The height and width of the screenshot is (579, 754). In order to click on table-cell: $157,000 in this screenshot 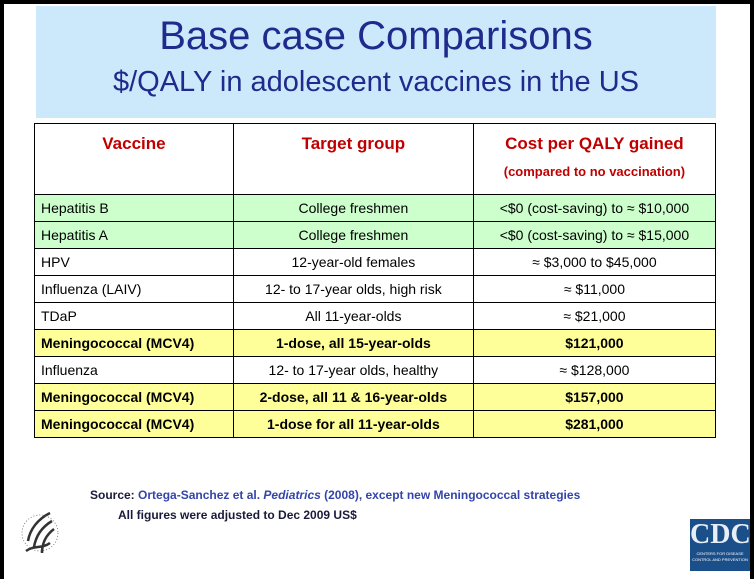, I will do `click(594, 397)`.